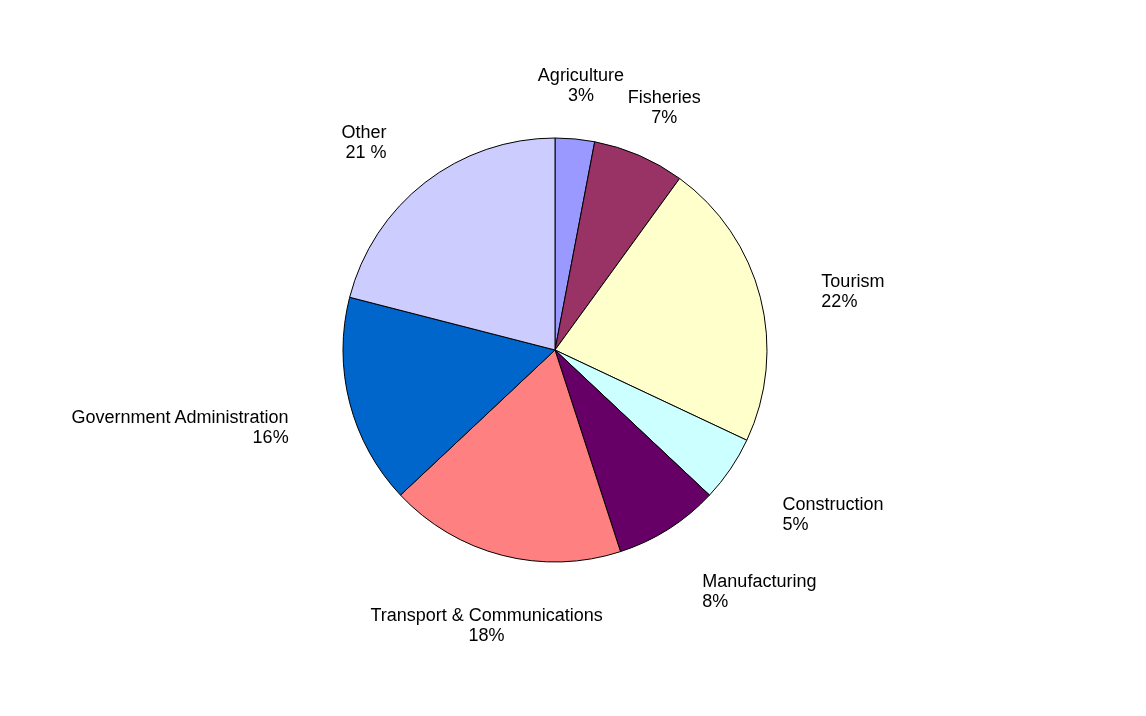  What do you see at coordinates (853, 280) in the screenshot?
I see `slice-label: Tourism` at bounding box center [853, 280].